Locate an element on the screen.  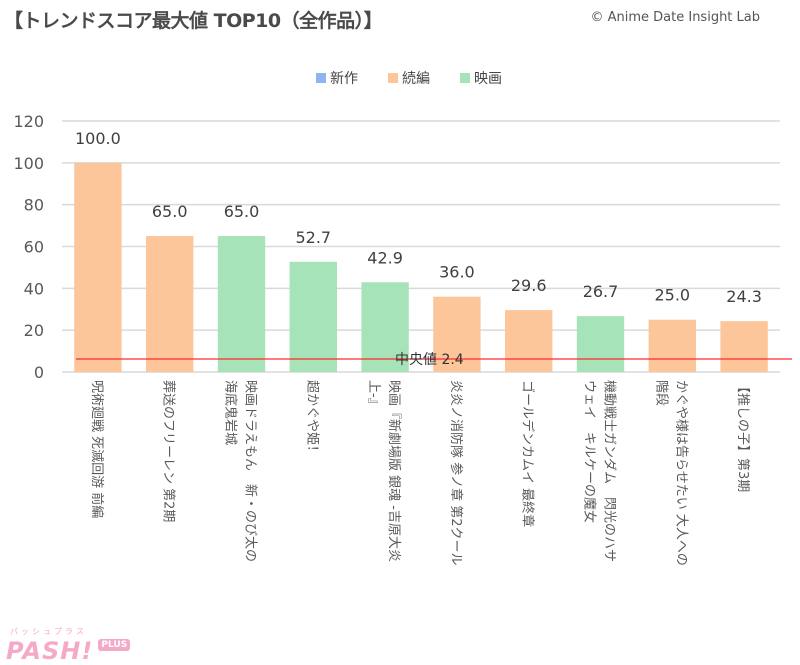
y-tick-label: 0 is located at coordinates (39, 372).